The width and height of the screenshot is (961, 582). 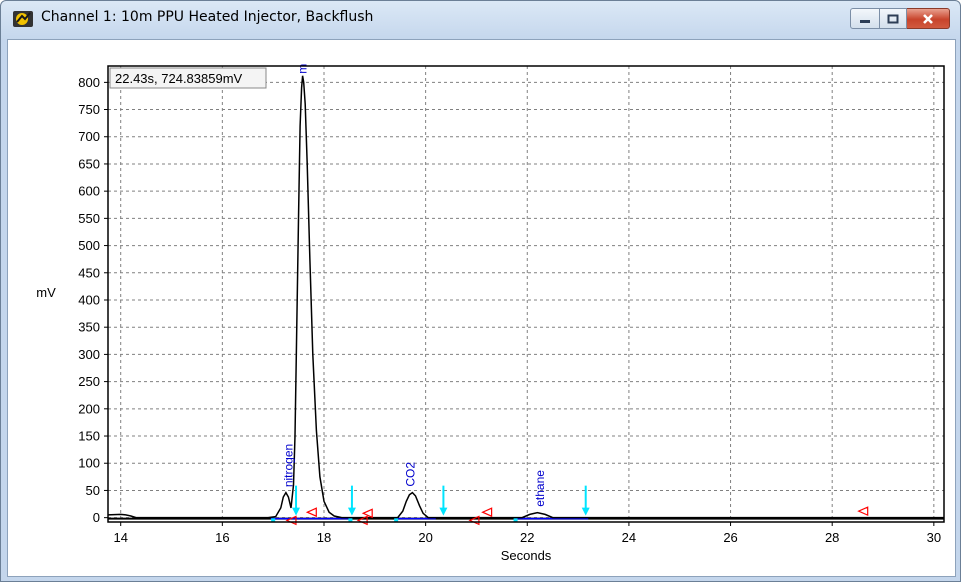 What do you see at coordinates (179, 78) in the screenshot?
I see `cursor-readout: 22.43s, 724.83859mV` at bounding box center [179, 78].